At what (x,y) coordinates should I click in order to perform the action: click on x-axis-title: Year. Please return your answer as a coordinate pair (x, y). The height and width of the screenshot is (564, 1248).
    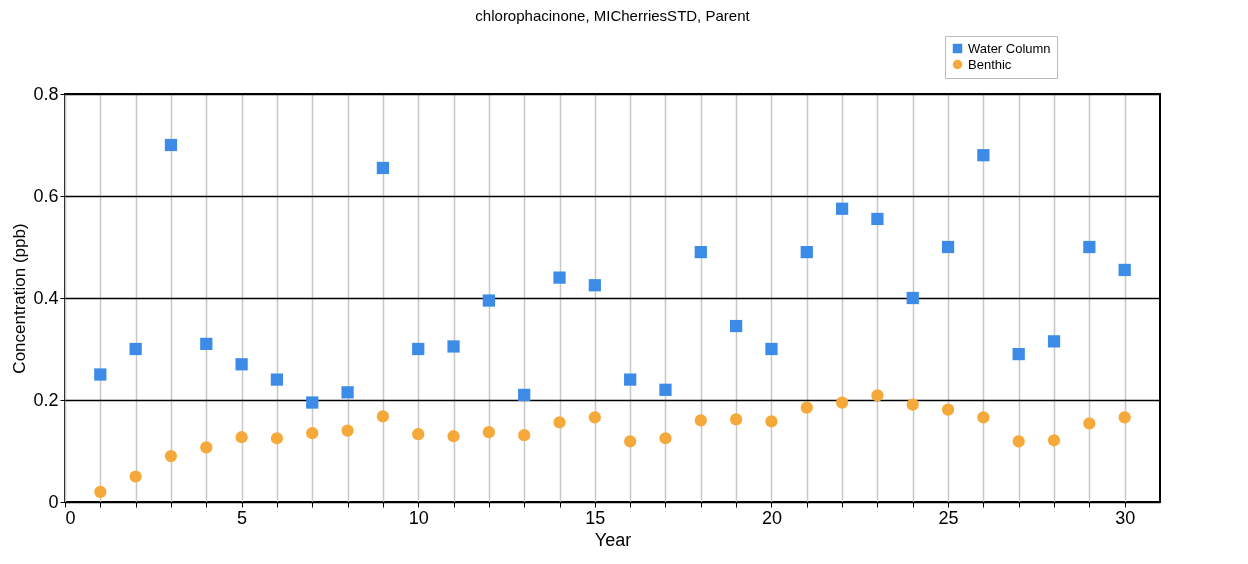
    Looking at the image, I should click on (613, 539).